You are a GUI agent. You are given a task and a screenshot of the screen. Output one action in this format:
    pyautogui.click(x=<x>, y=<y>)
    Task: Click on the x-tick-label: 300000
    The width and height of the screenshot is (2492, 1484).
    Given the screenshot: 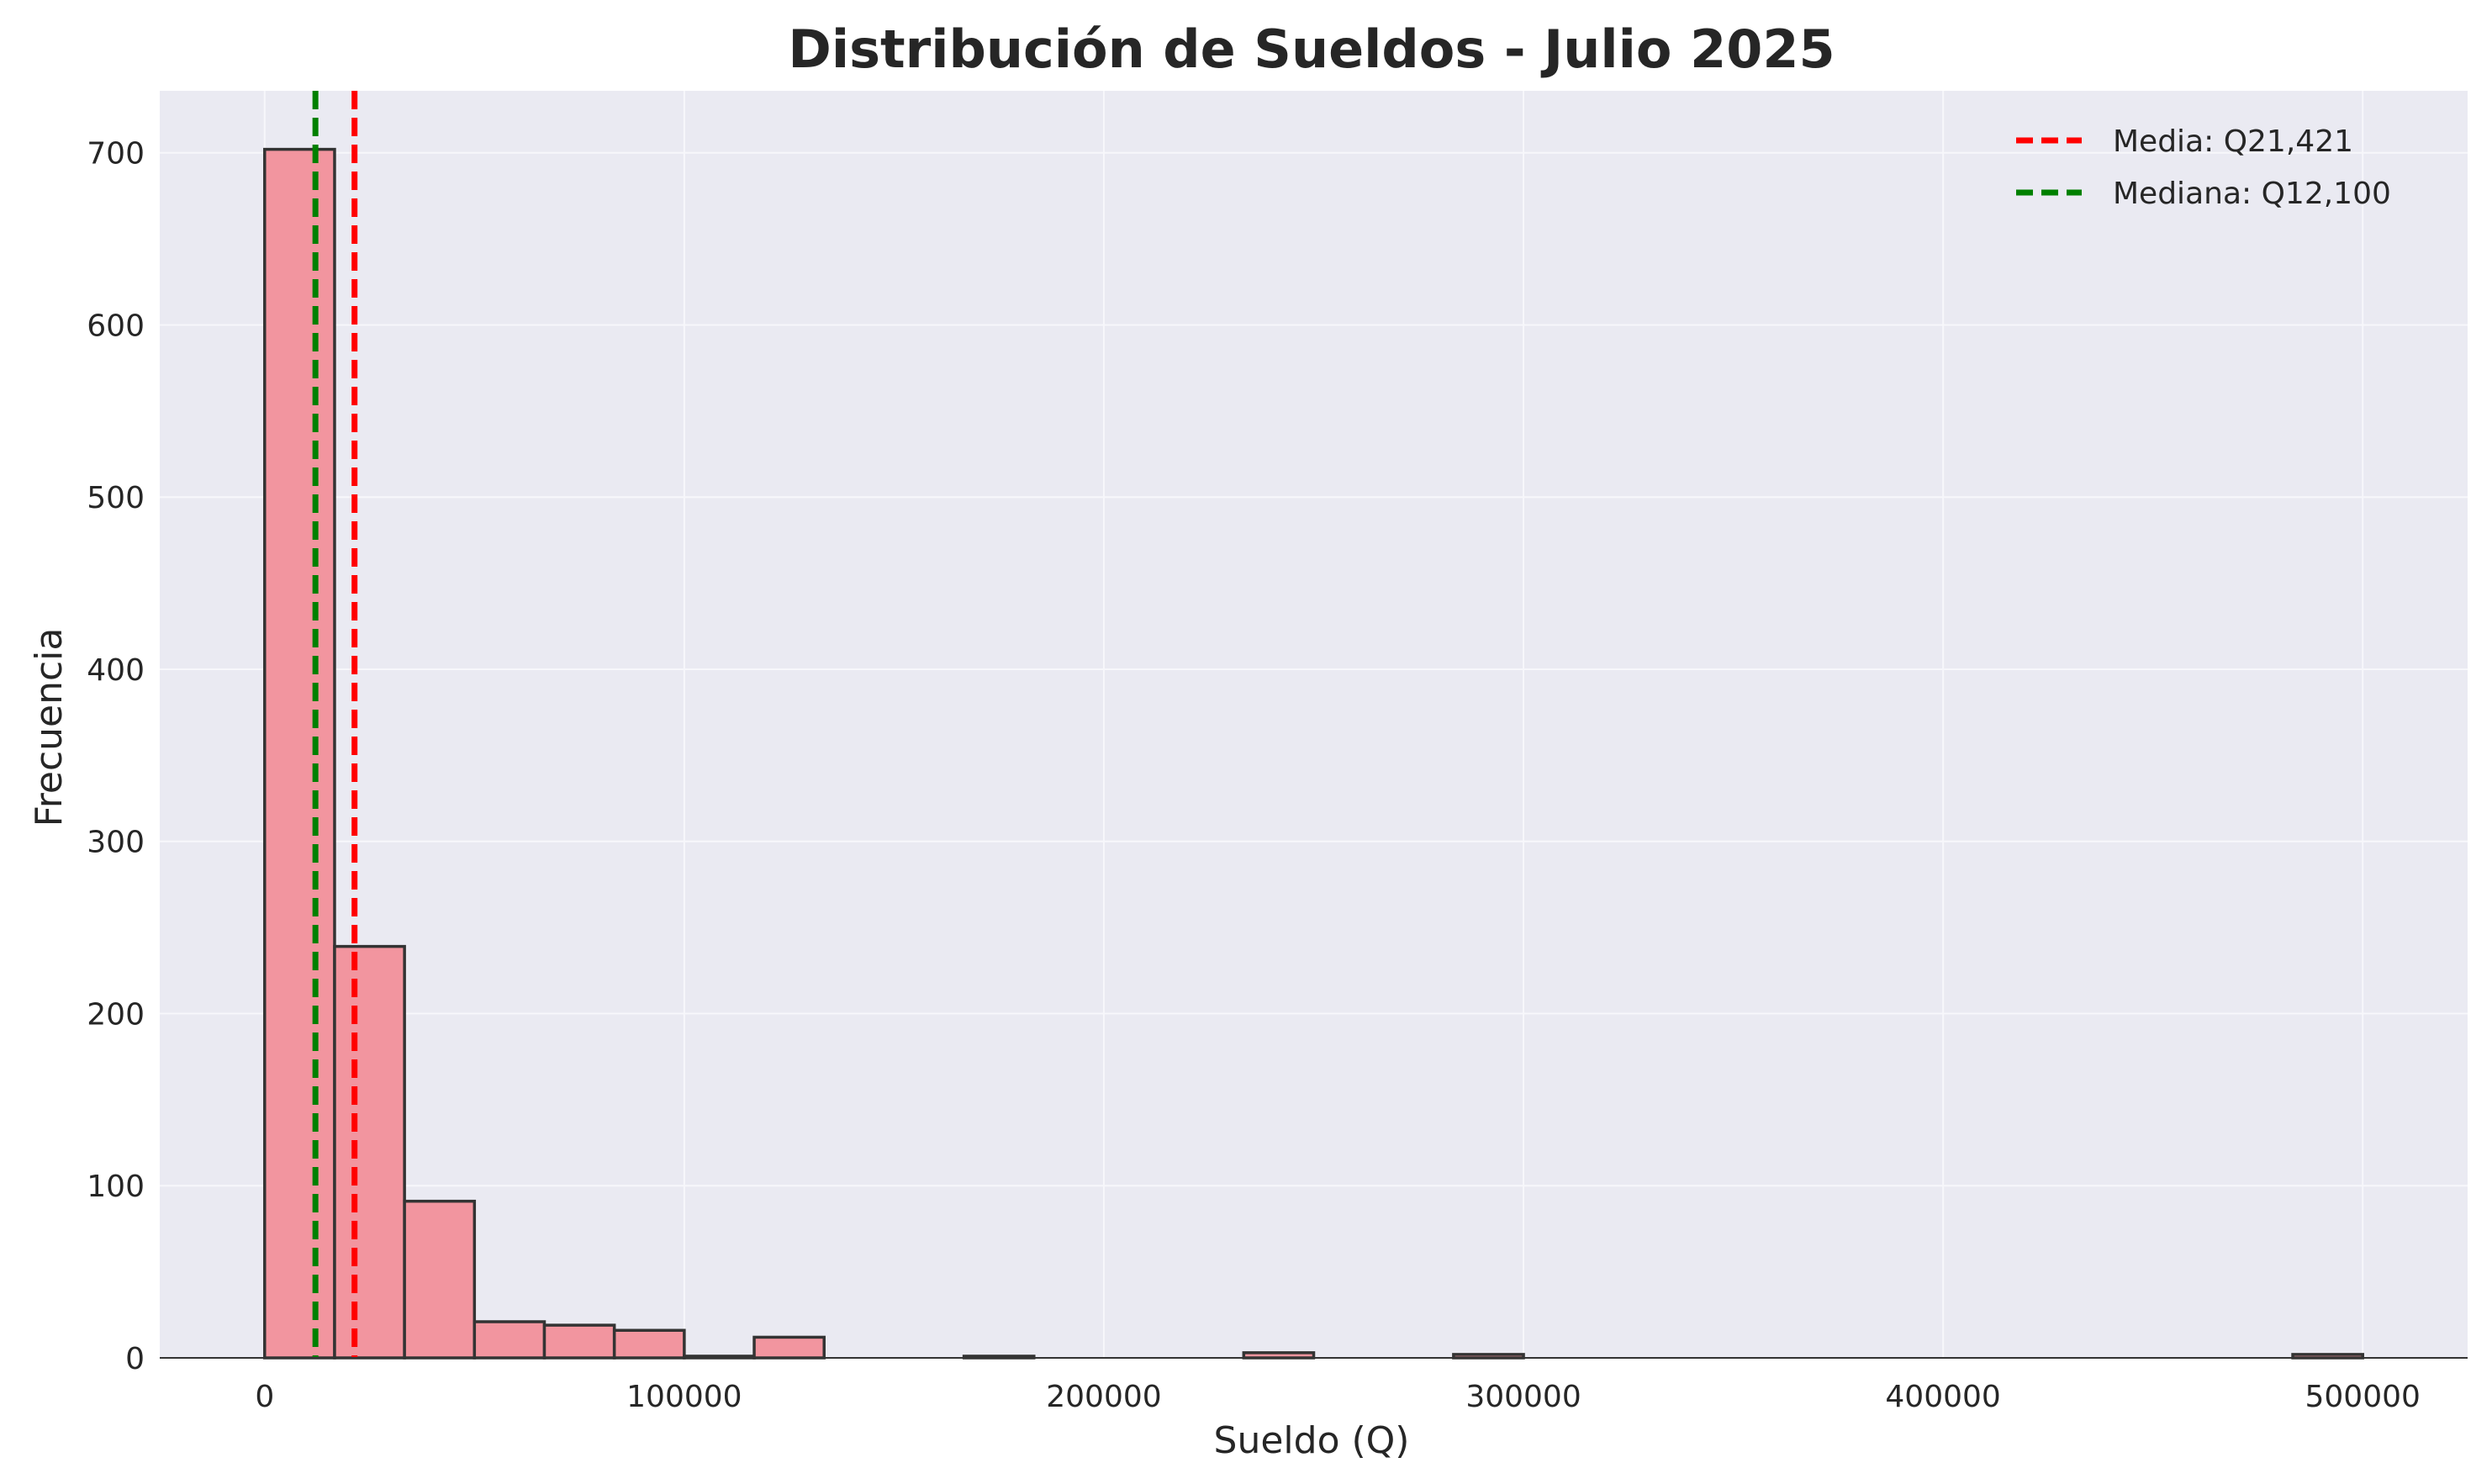 What is the action you would take?
    pyautogui.click(x=1523, y=1397)
    